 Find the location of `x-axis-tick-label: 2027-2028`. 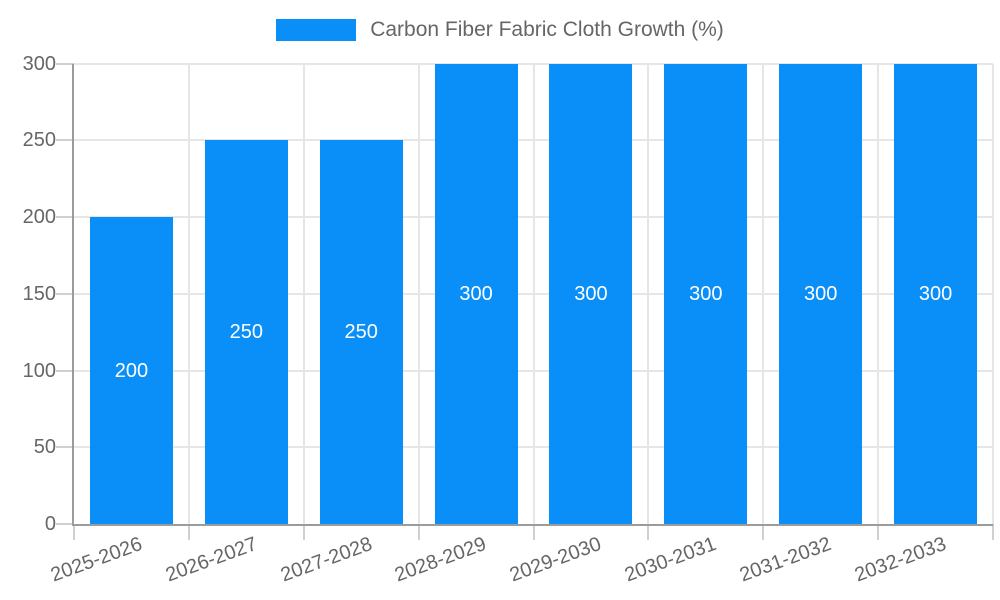

x-axis-tick-label: 2027-2028 is located at coordinates (326, 560).